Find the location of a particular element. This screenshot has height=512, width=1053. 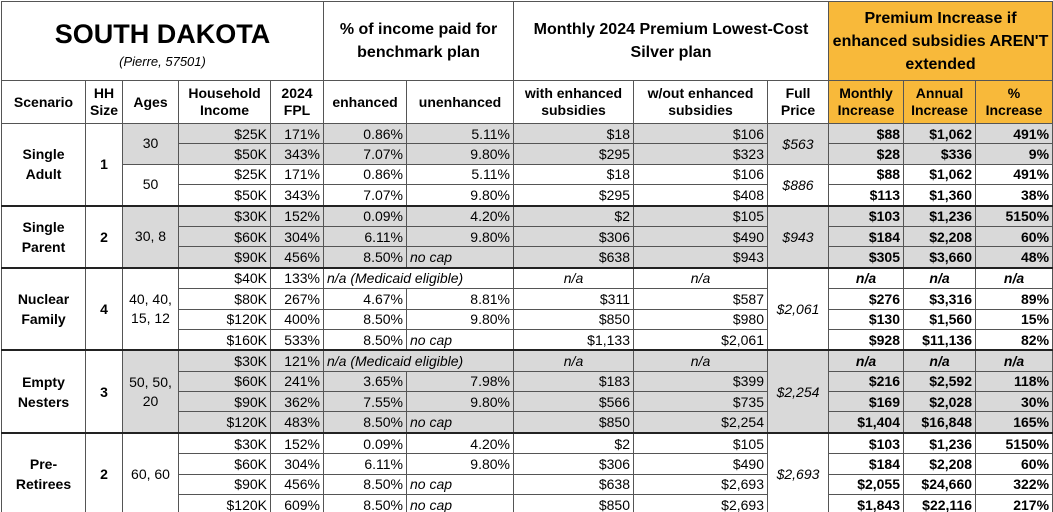

cell: 89% is located at coordinates (1014, 299).